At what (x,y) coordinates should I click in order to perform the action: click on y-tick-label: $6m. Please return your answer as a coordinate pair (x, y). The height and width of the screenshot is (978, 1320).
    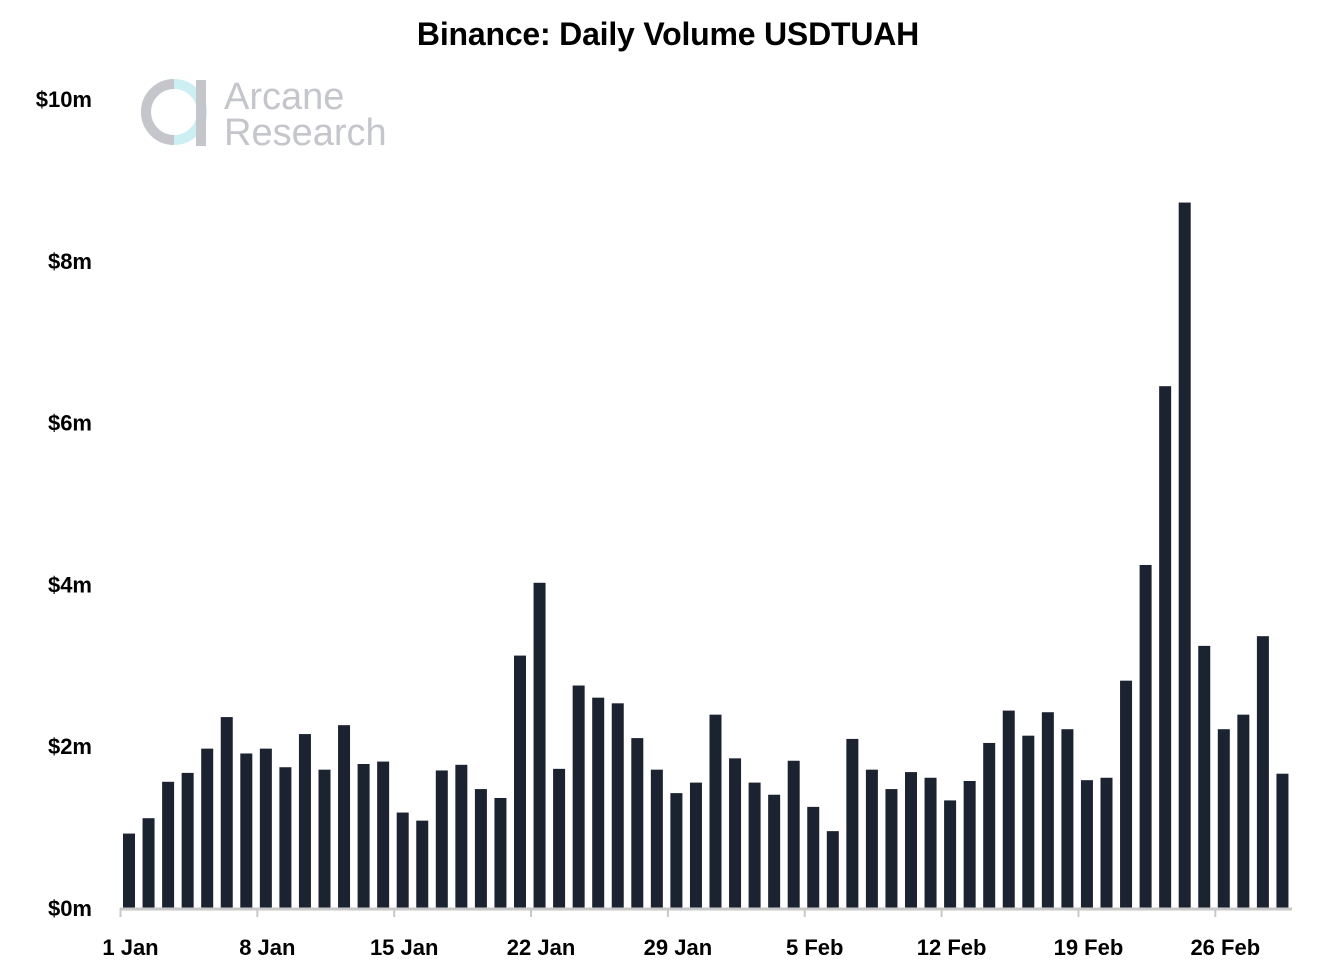
    Looking at the image, I should click on (70, 423).